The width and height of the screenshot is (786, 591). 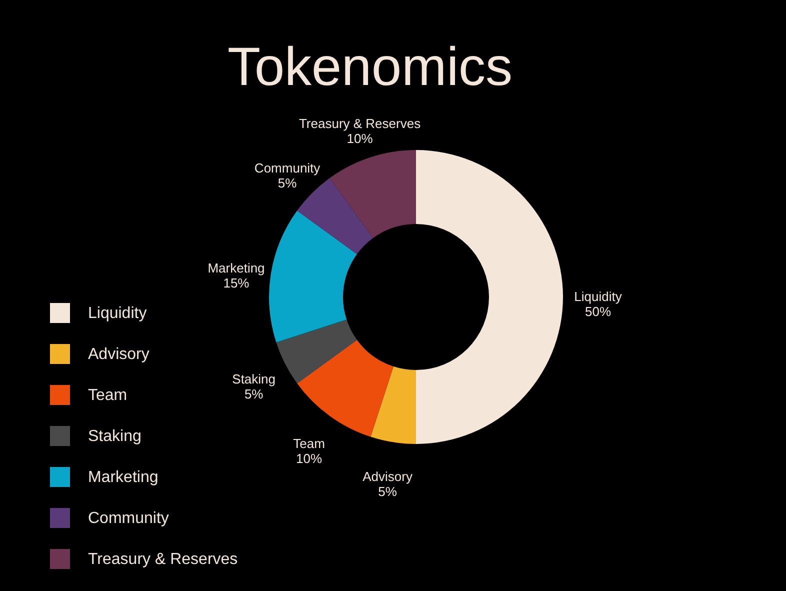 I want to click on slice-label: Community, so click(x=287, y=168).